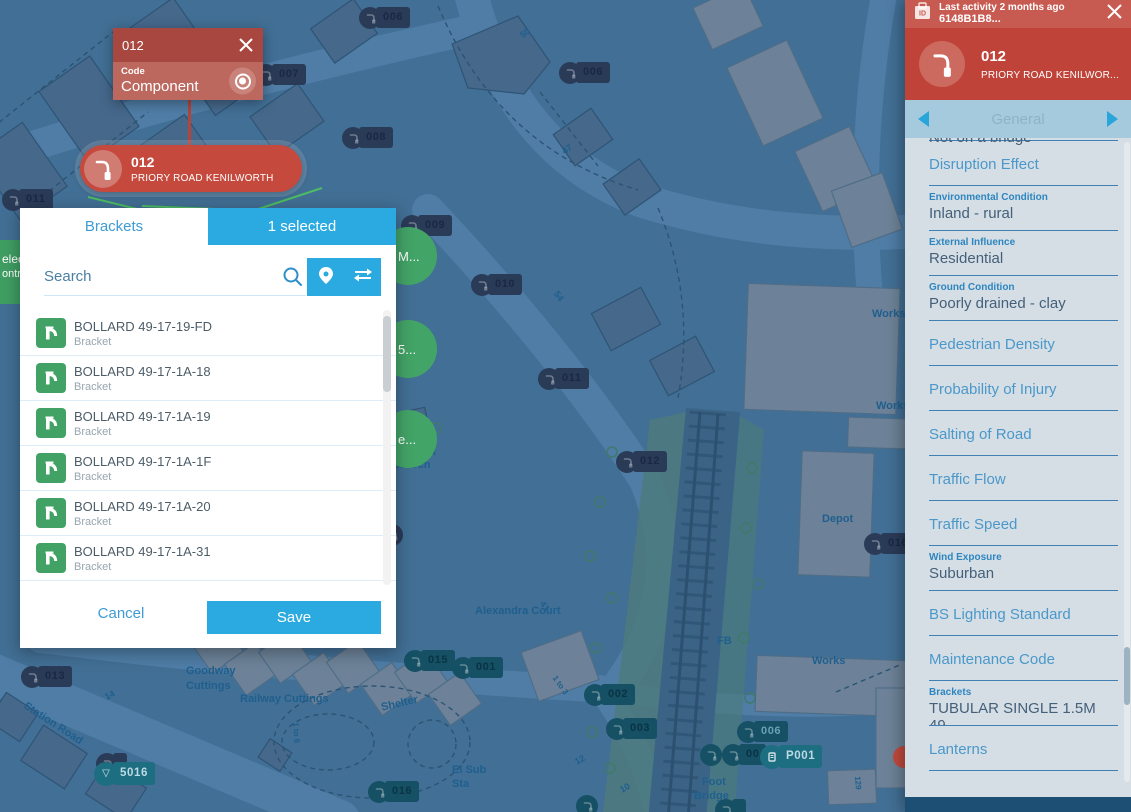 Image resolution: width=1131 pixels, height=812 pixels. Describe the element at coordinates (642, 462) in the screenshot. I see `map-marker: 012` at that location.